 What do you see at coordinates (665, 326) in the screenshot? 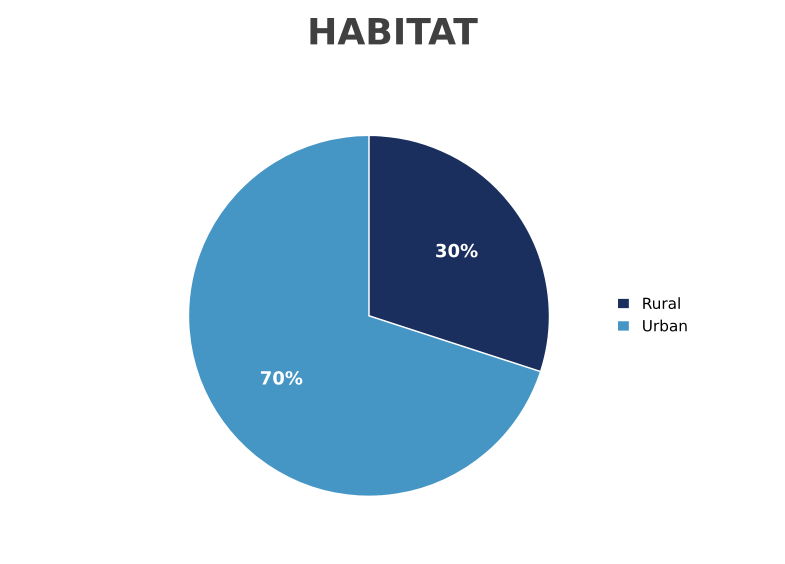
I see `legend-label: Urban` at bounding box center [665, 326].